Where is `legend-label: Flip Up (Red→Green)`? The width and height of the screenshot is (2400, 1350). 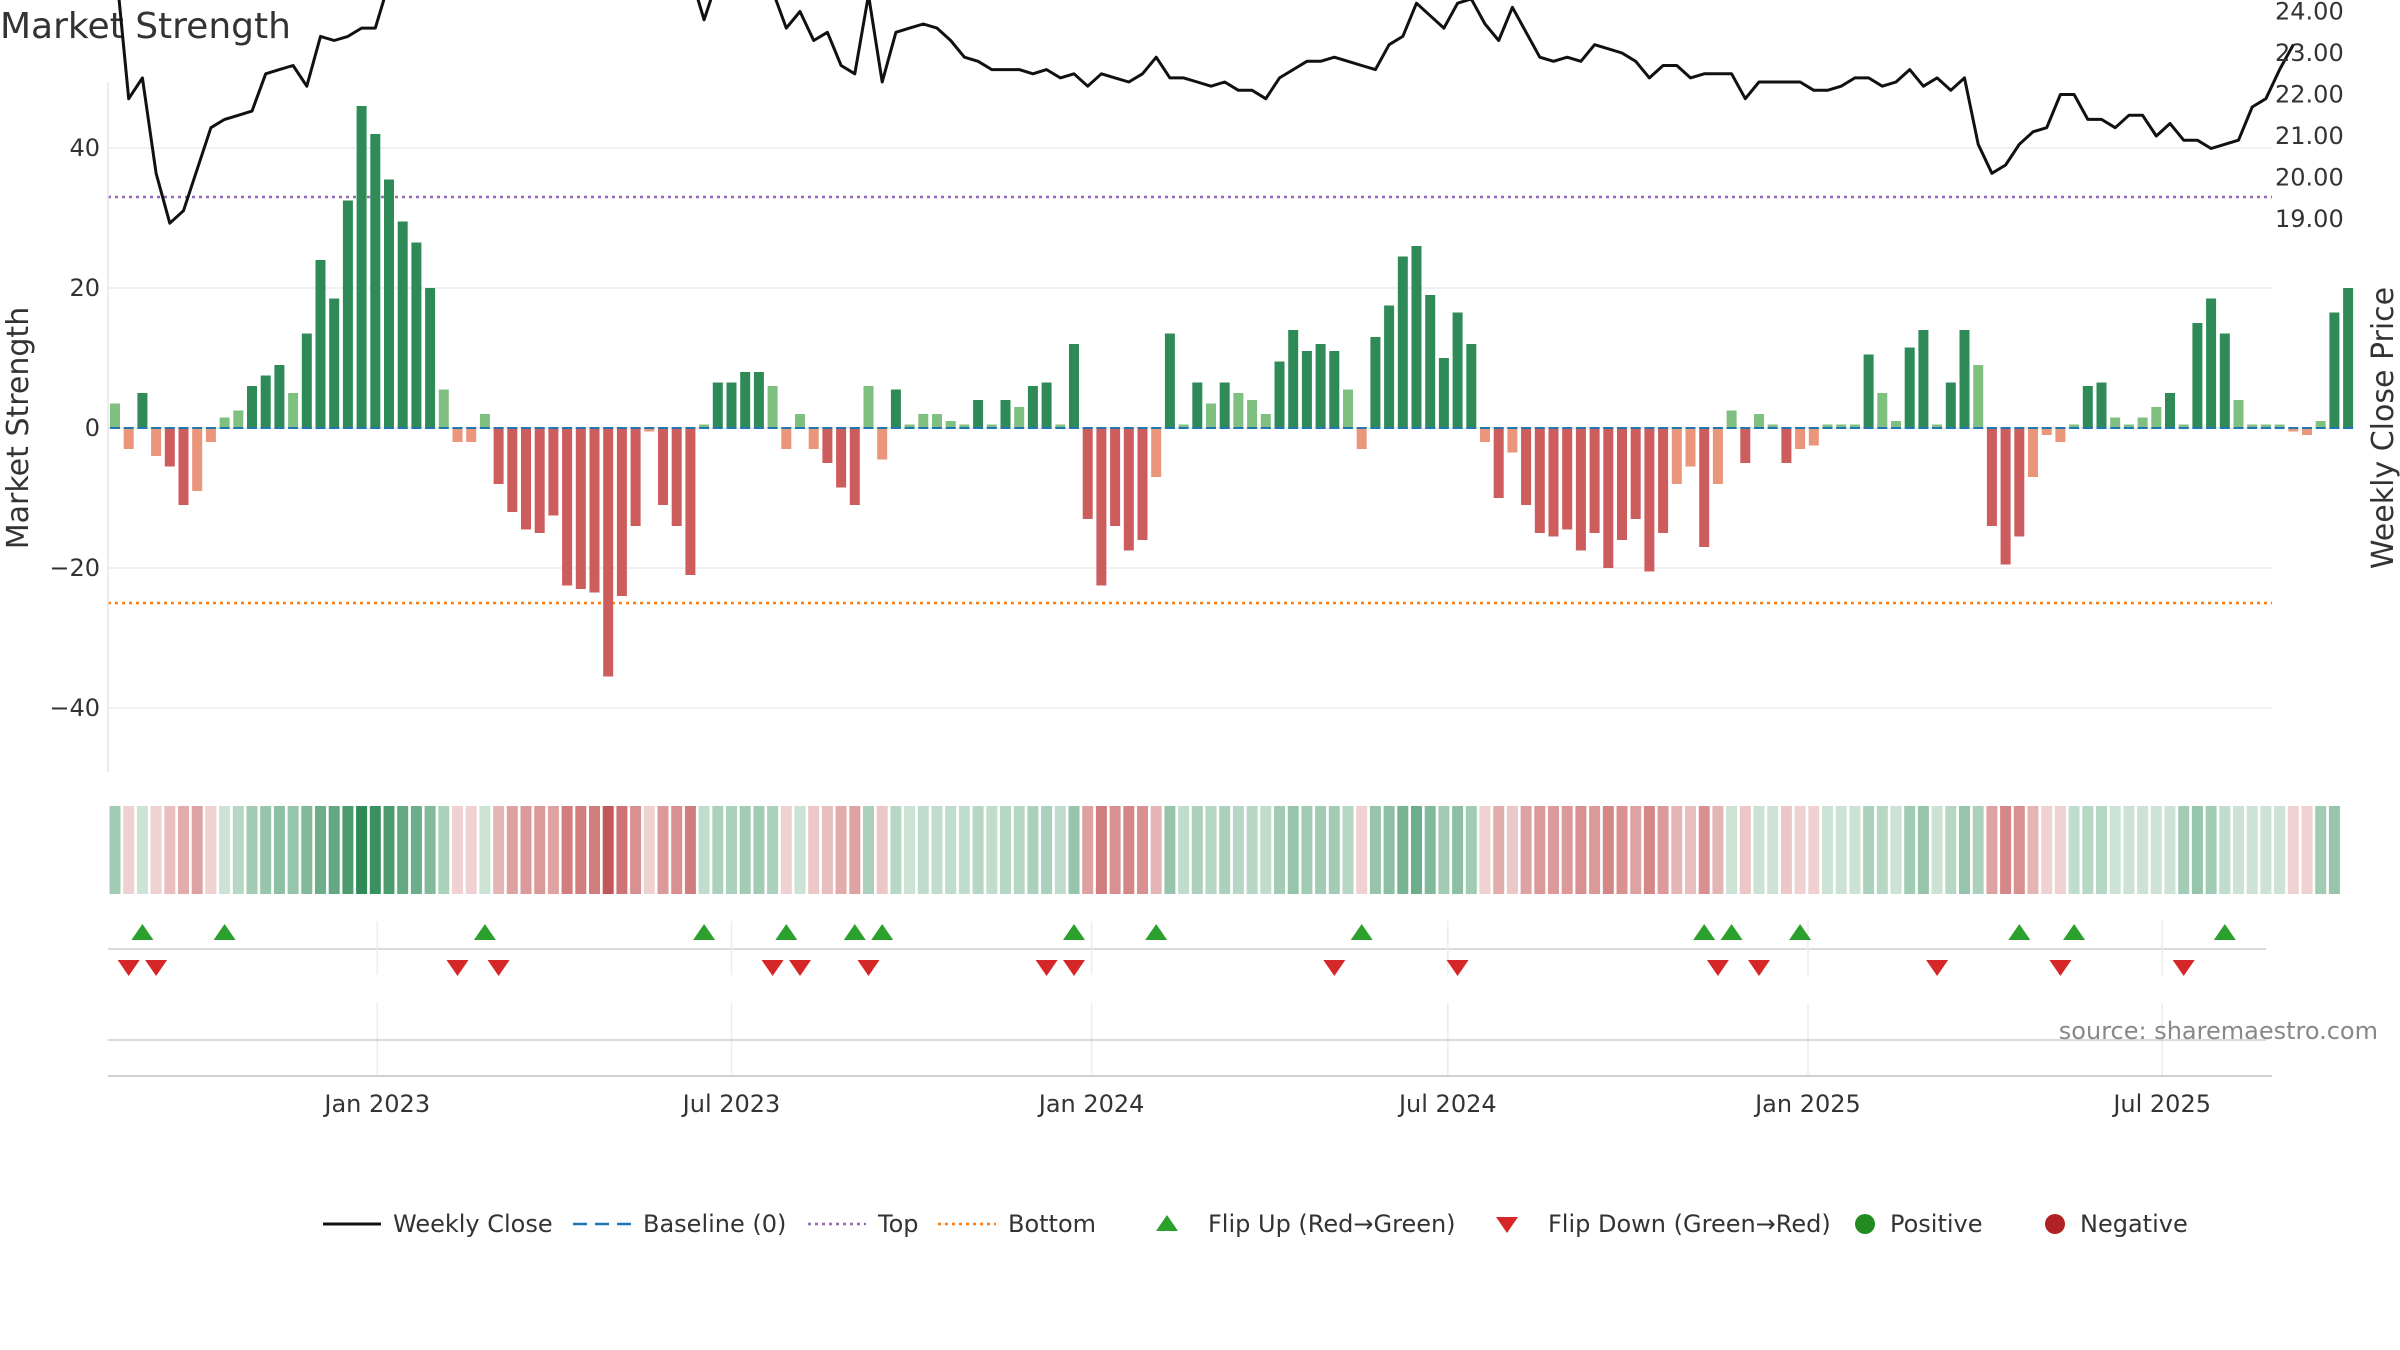 legend-label: Flip Up (Red→Green) is located at coordinates (1332, 1224).